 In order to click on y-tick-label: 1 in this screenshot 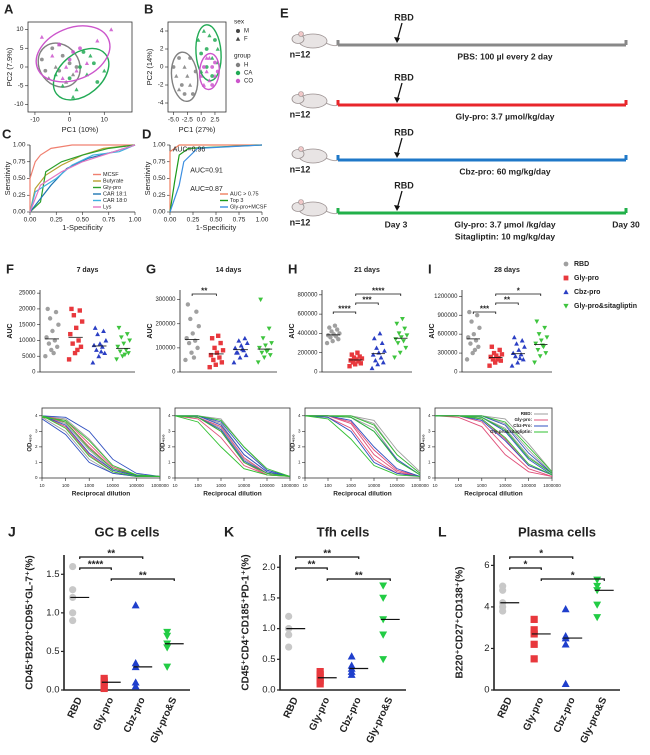, I will do `click(169, 462)`.